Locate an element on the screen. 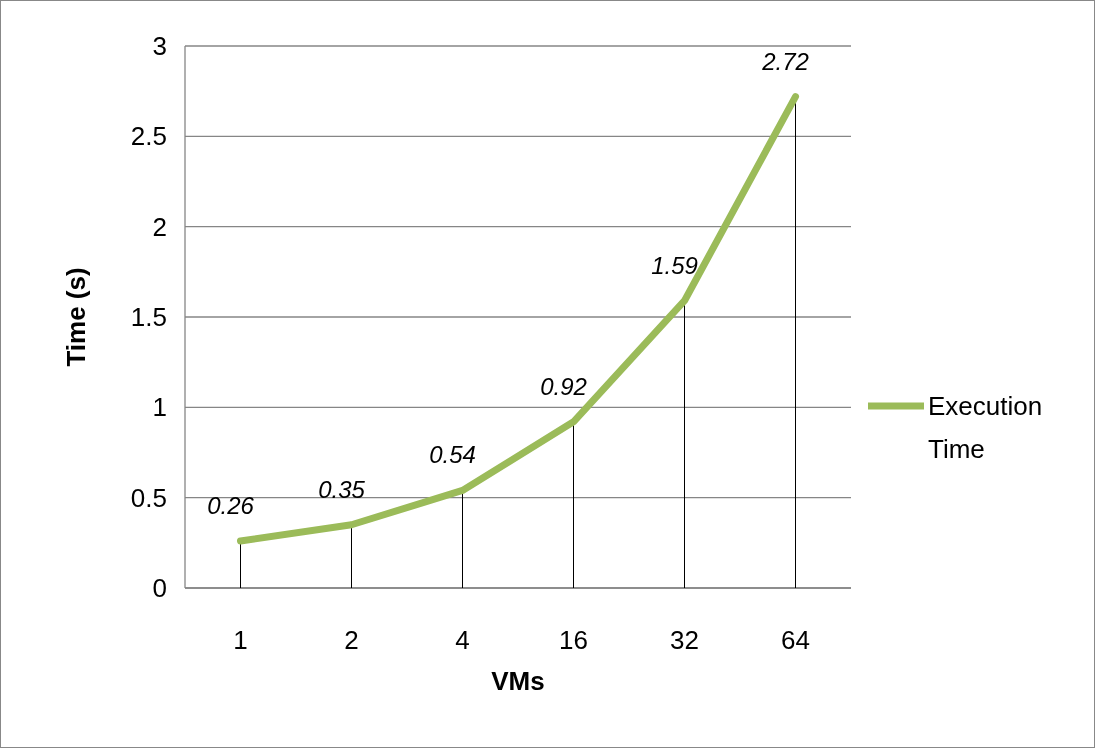 The width and height of the screenshot is (1095, 748). x-axis-title: VMs is located at coordinates (518, 681).